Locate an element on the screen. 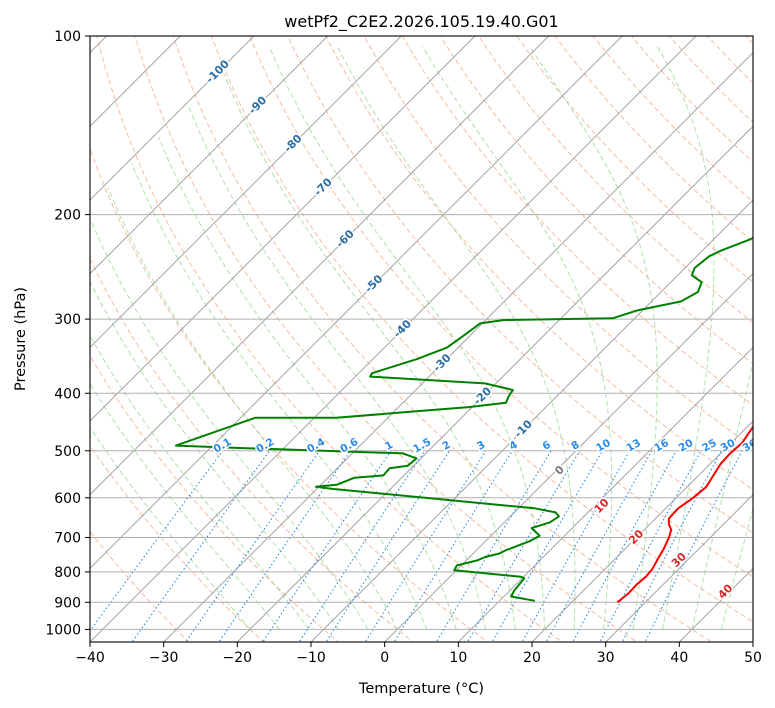  x-tick-label: −20 is located at coordinates (238, 658).